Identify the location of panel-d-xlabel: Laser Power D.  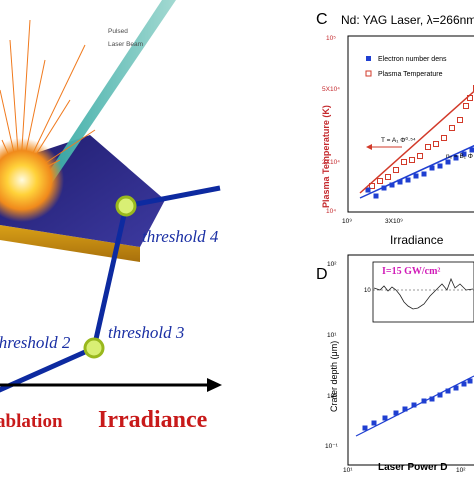
(412, 467).